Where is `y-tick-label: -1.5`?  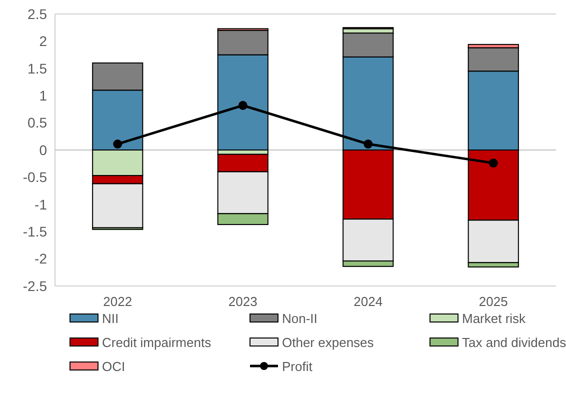 y-tick-label: -1.5 is located at coordinates (35, 232).